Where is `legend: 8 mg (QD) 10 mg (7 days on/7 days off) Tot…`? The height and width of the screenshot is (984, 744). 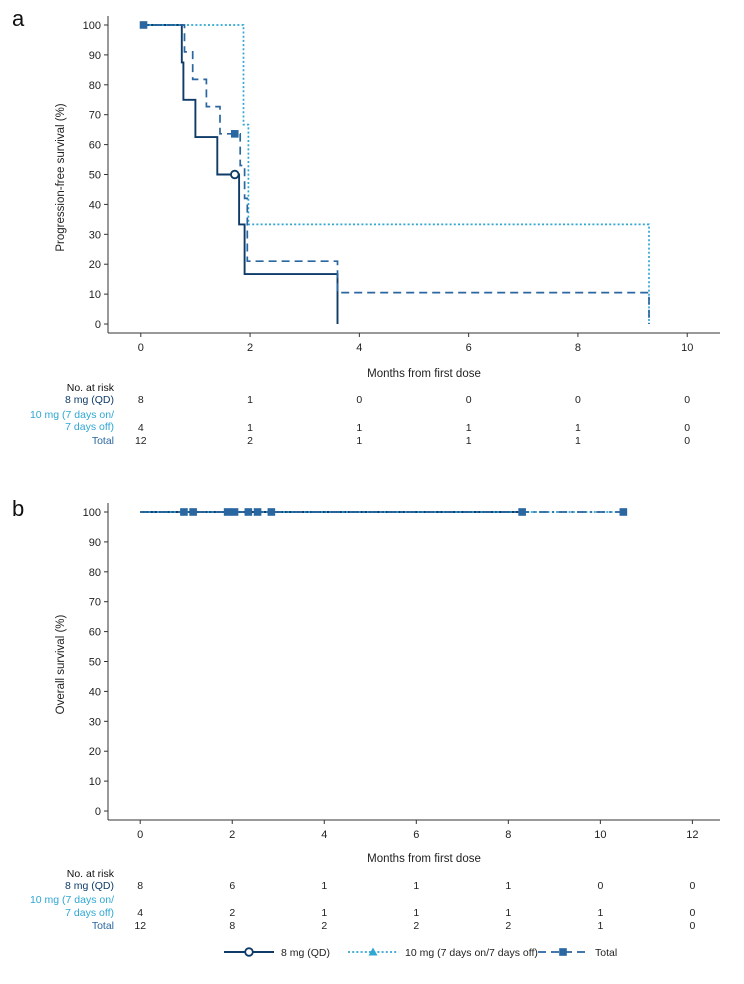 legend: 8 mg (QD) 10 mg (7 days on/7 days off) Tot… is located at coordinates (420, 953).